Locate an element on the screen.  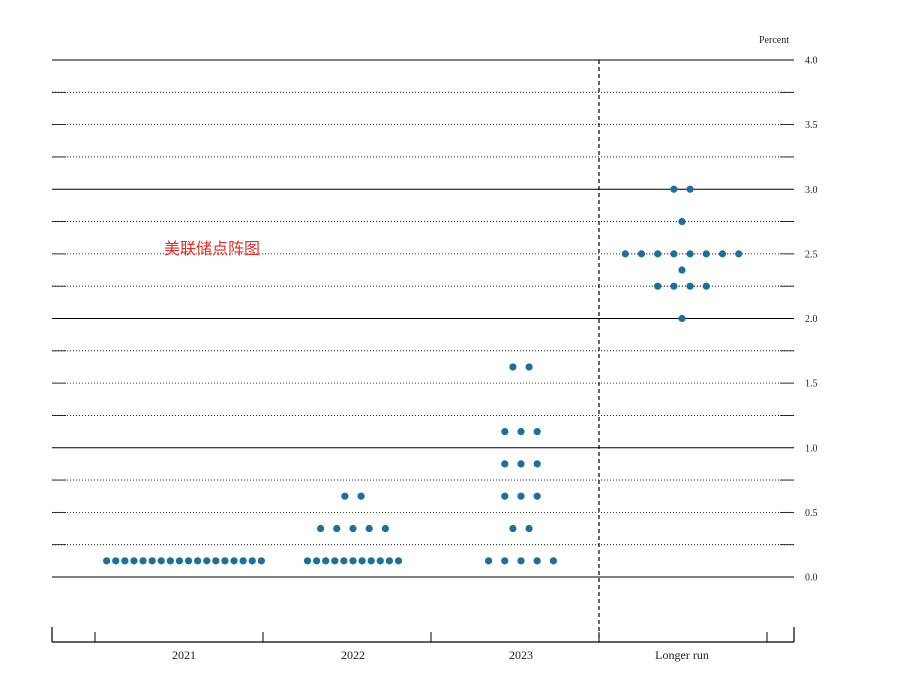
x-tick-label: 2021 is located at coordinates (184, 655).